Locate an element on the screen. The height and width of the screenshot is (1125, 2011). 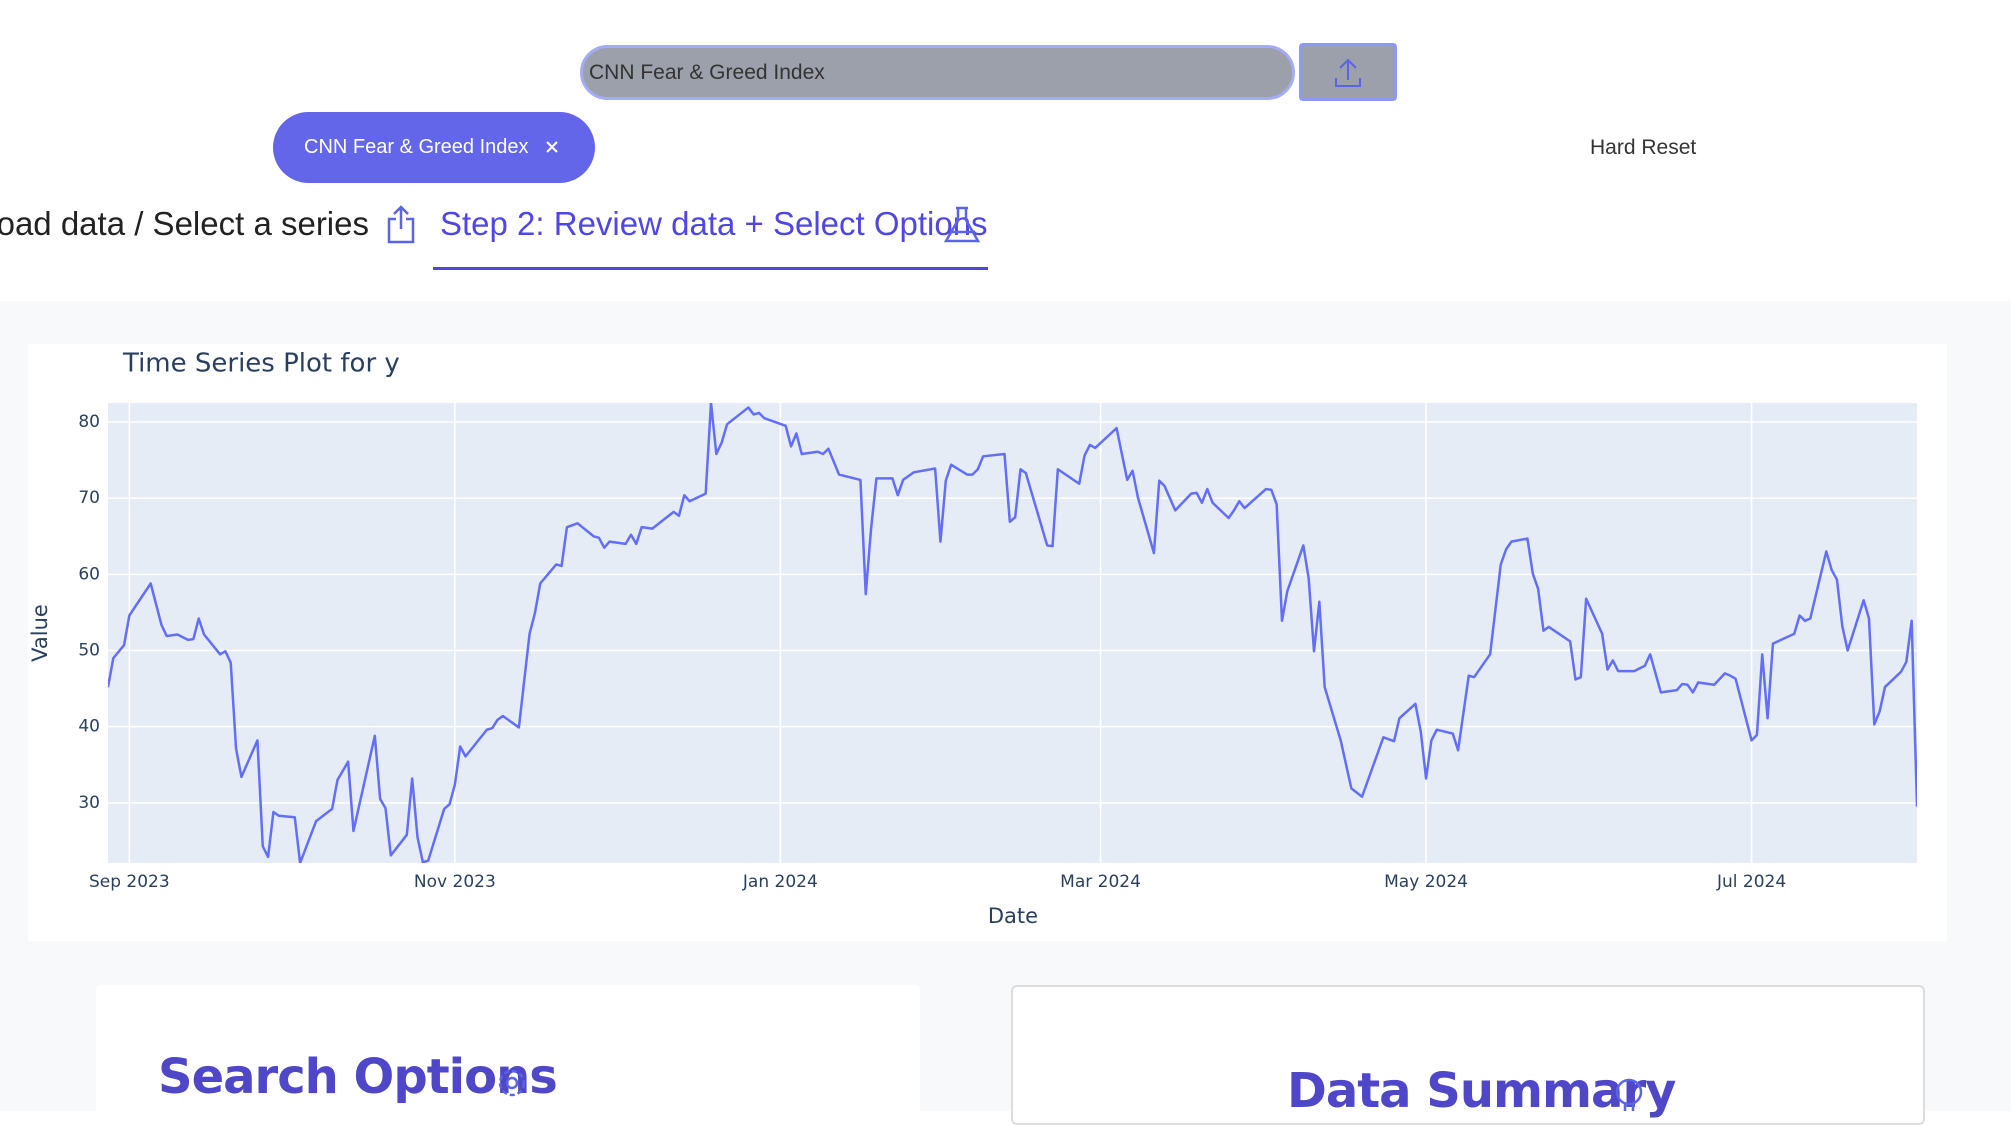
x-axis-label: Date is located at coordinates (1013, 916).